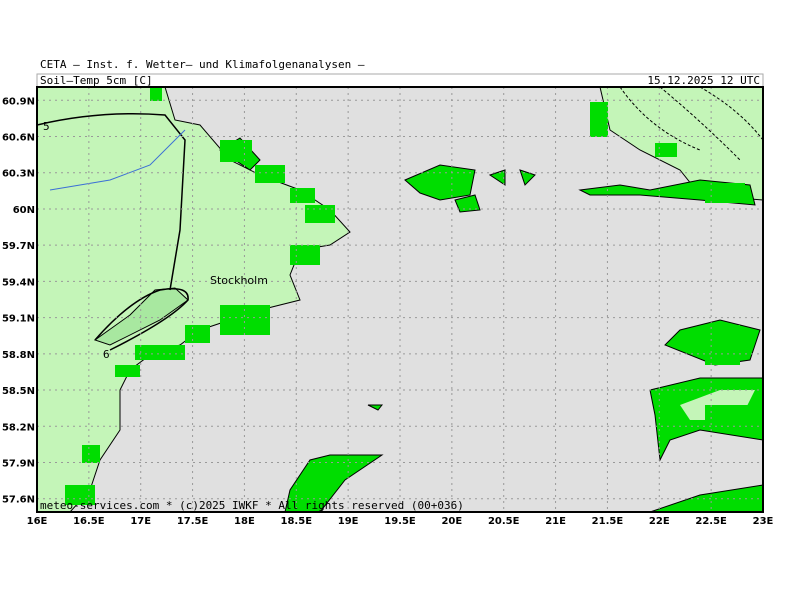 The width and height of the screenshot is (800, 600). I want to click on x-tick-label: 17.5E, so click(193, 521).